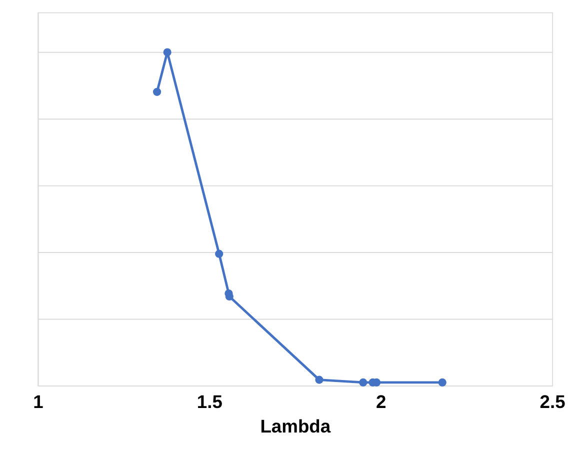 The image size is (584, 473). What do you see at coordinates (381, 401) in the screenshot?
I see `x-tick-label: 2` at bounding box center [381, 401].